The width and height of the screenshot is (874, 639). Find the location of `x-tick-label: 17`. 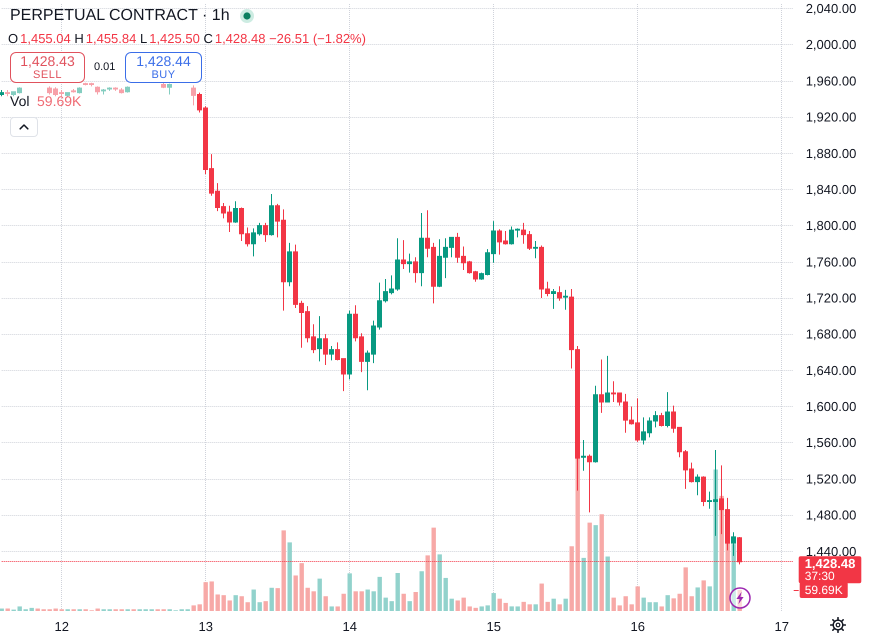

x-tick-label: 17 is located at coordinates (781, 626).